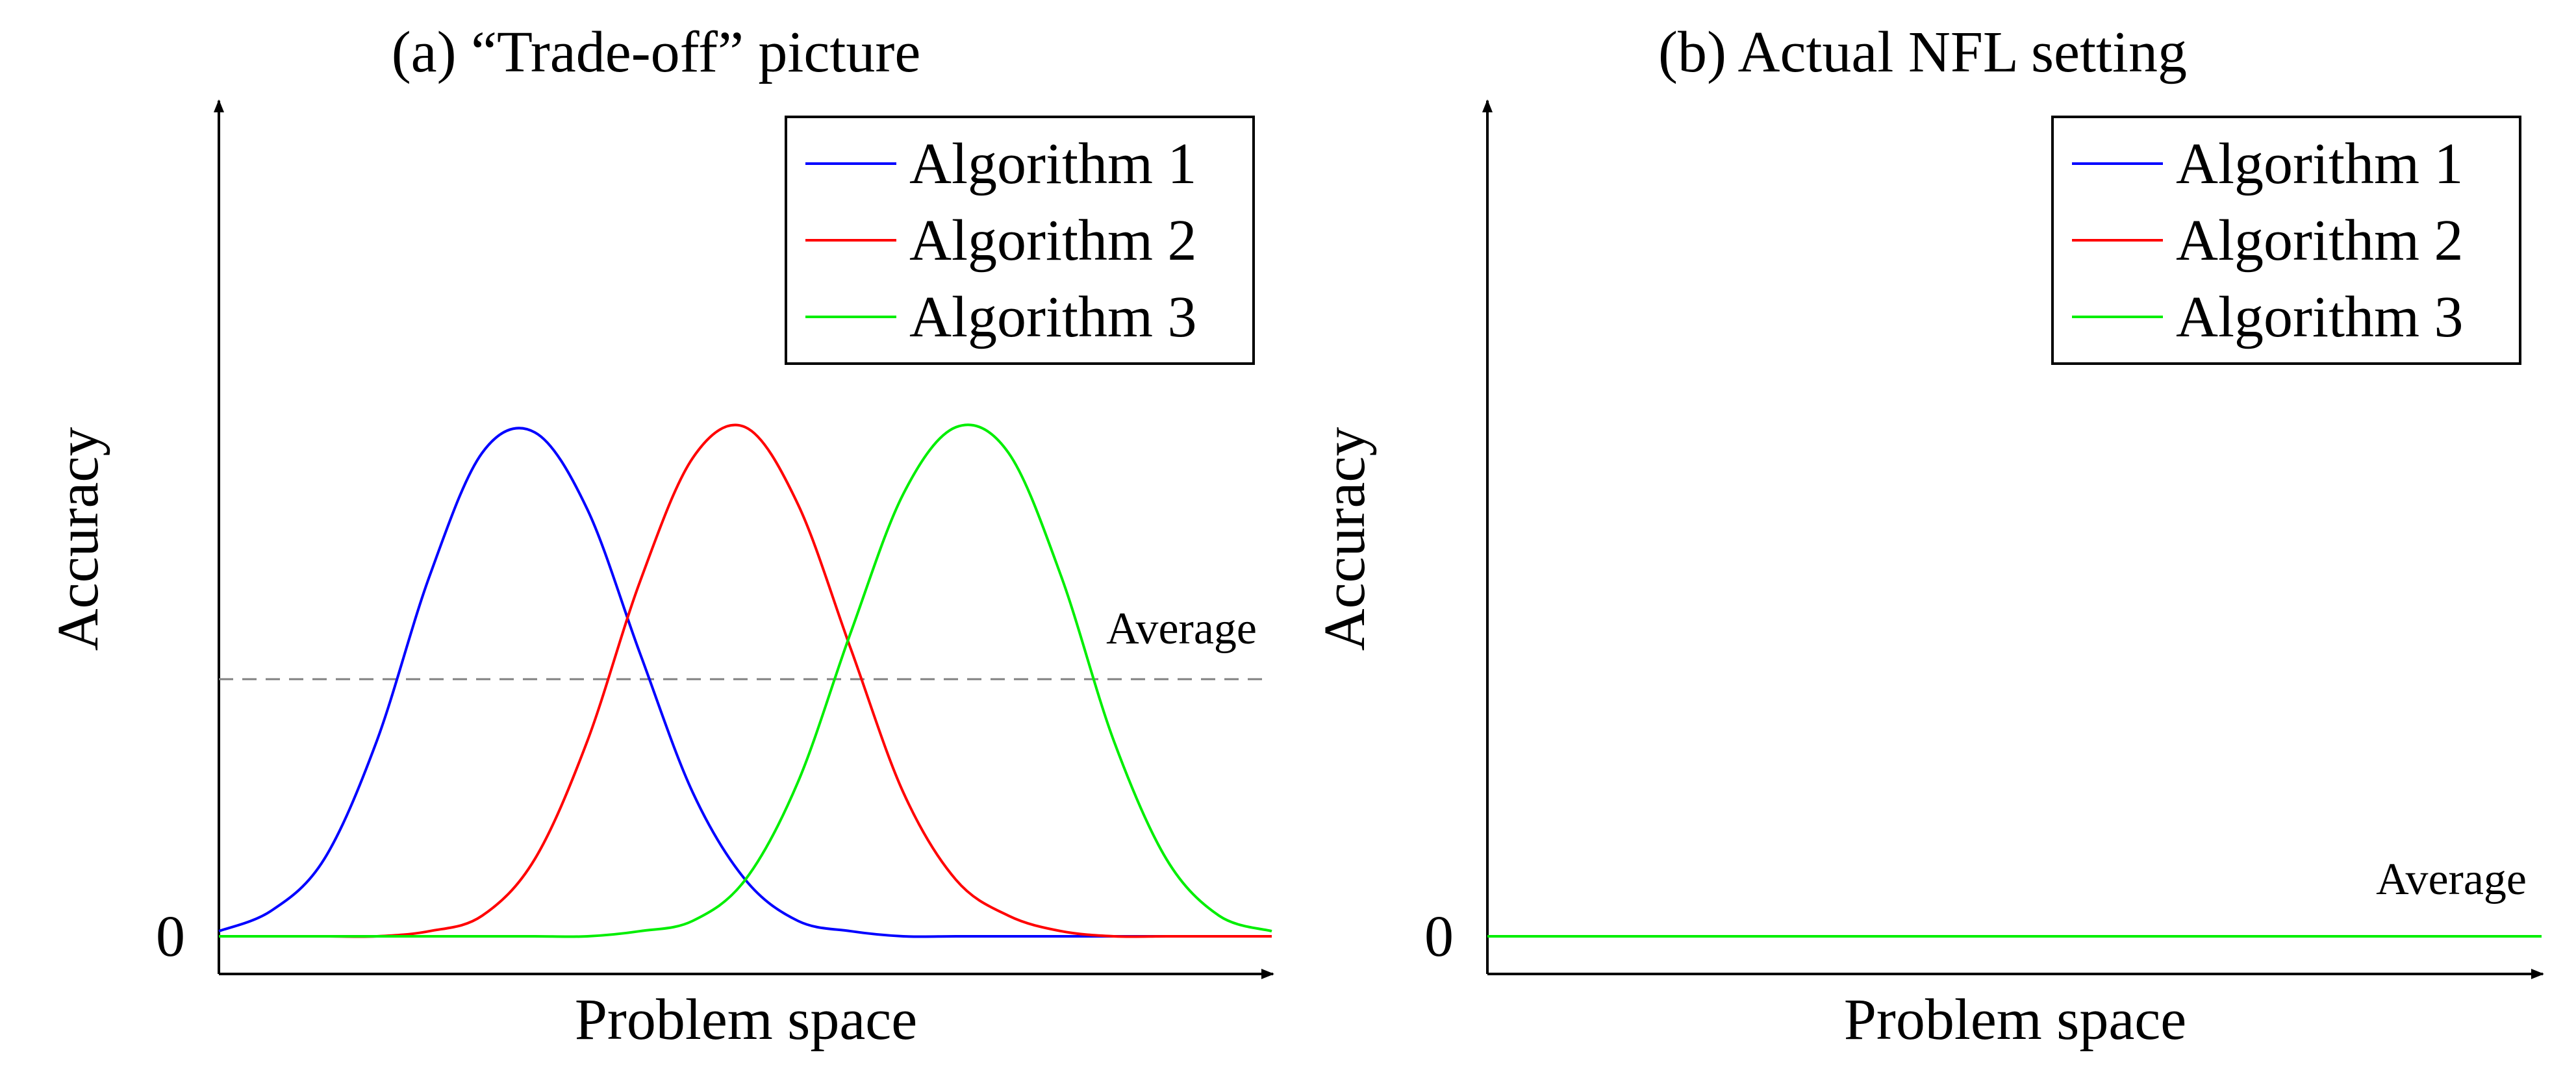 The image size is (2576, 1085). What do you see at coordinates (1923, 52) in the screenshot?
I see `chart-title: (b) Actual NFL setting` at bounding box center [1923, 52].